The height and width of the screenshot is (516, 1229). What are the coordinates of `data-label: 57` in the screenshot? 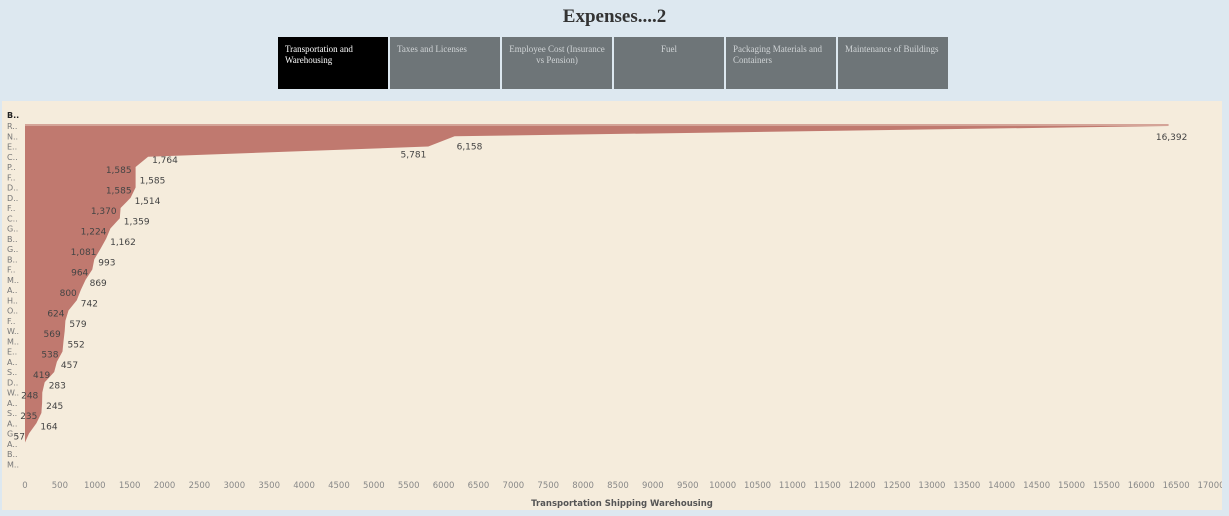 It's located at (19, 438).